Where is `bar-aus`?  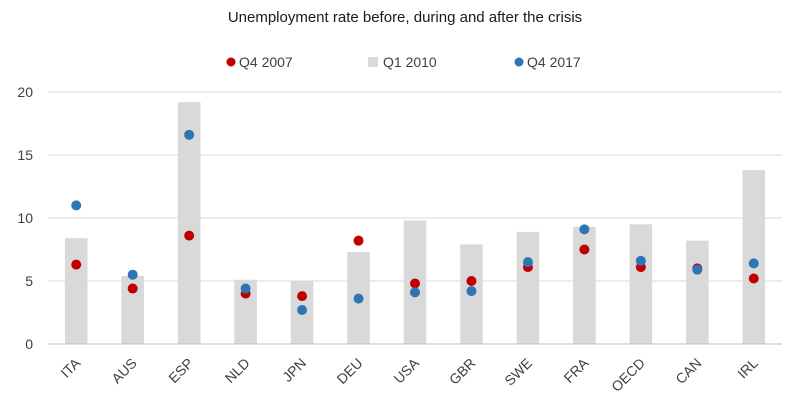 bar-aus is located at coordinates (132, 309).